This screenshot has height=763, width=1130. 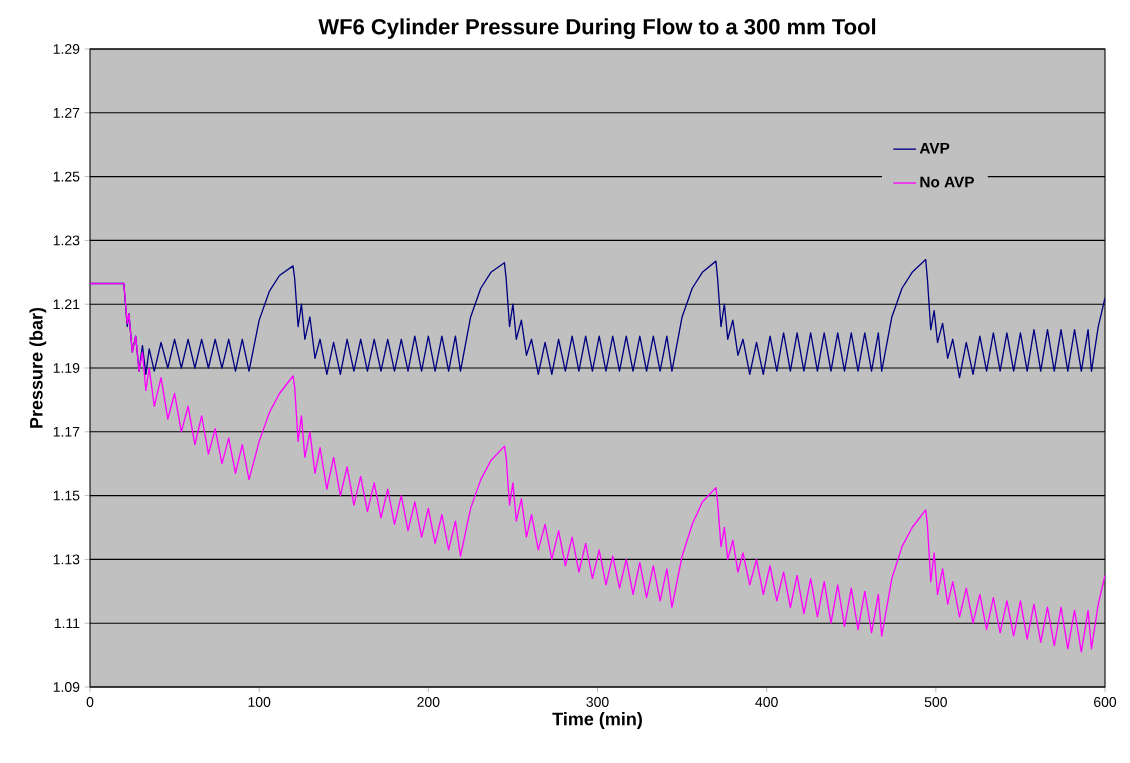 I want to click on y-tick-label: 1.19, so click(x=66, y=368).